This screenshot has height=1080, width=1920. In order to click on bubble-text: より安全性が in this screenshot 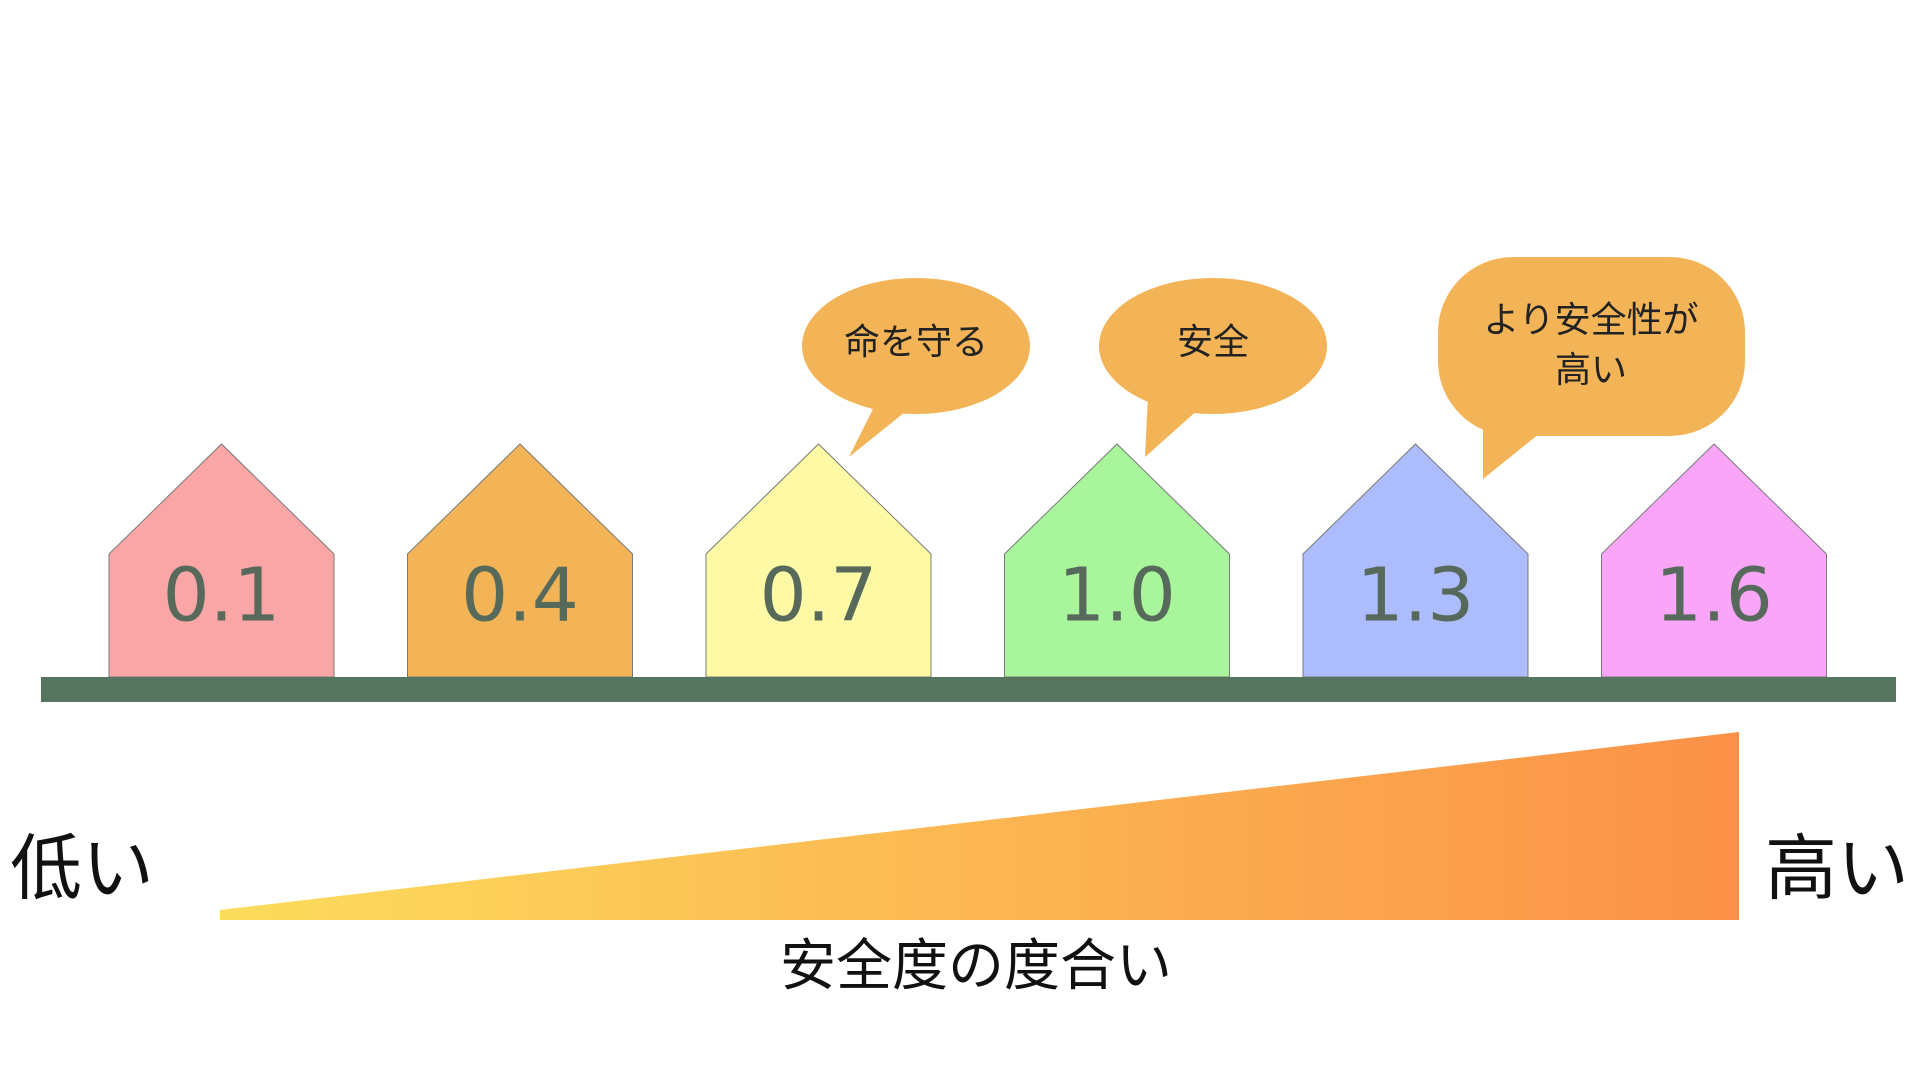, I will do `click(1590, 320)`.